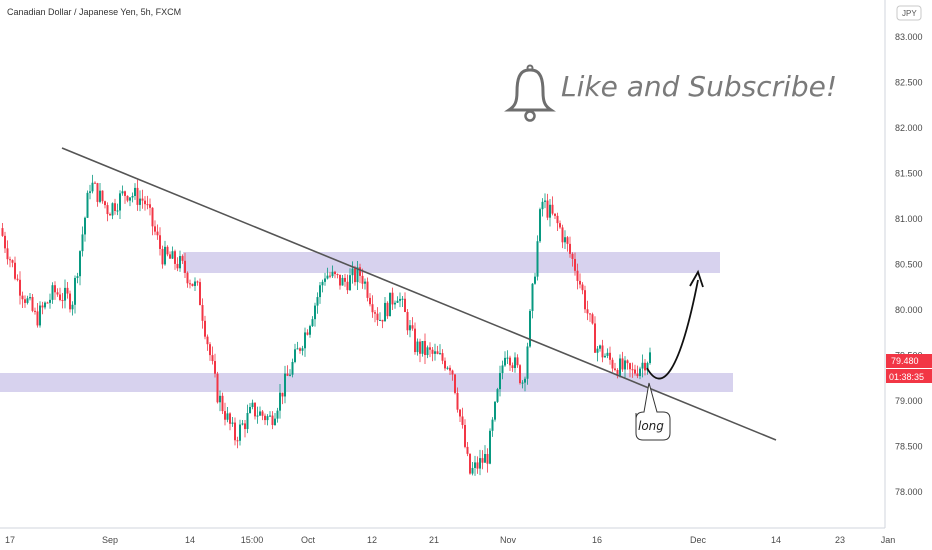 The image size is (932, 550). I want to click on long-callout: long, so click(653, 411).